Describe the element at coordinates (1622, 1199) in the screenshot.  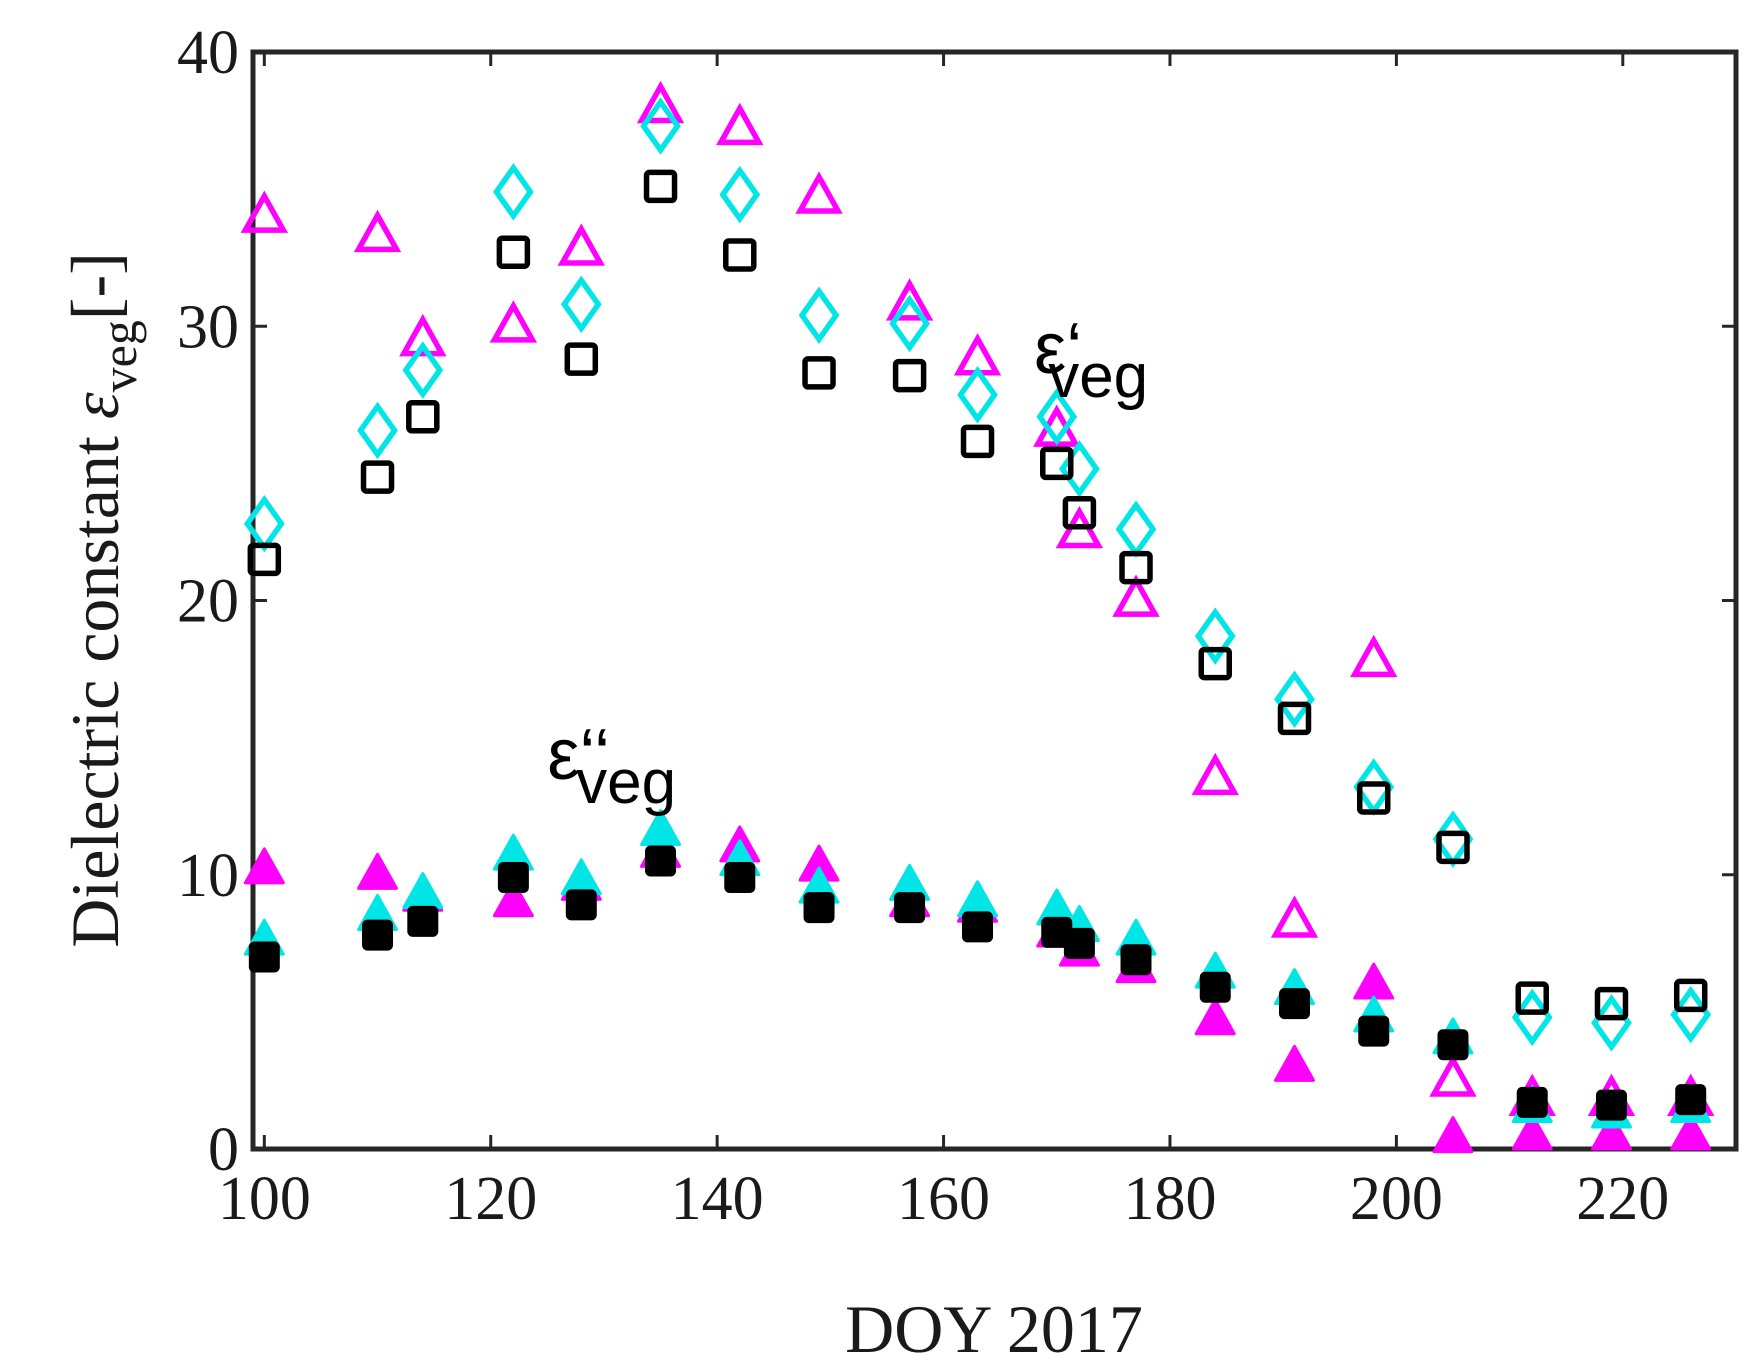
I see `x-tick-label: 220` at that location.